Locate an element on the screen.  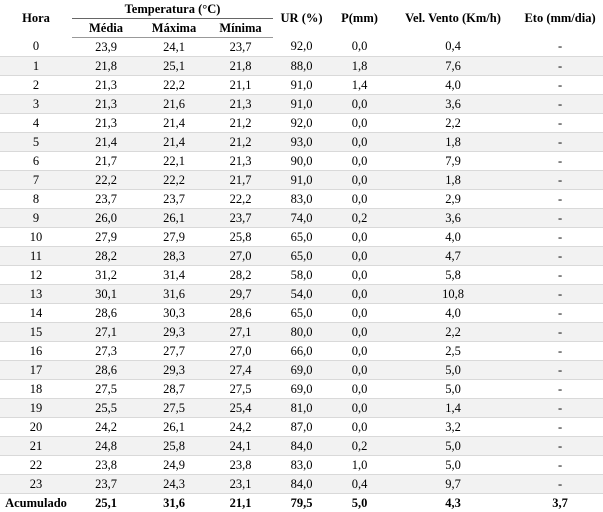
header-cell: Eto (mm/dia) is located at coordinates (560, 18).